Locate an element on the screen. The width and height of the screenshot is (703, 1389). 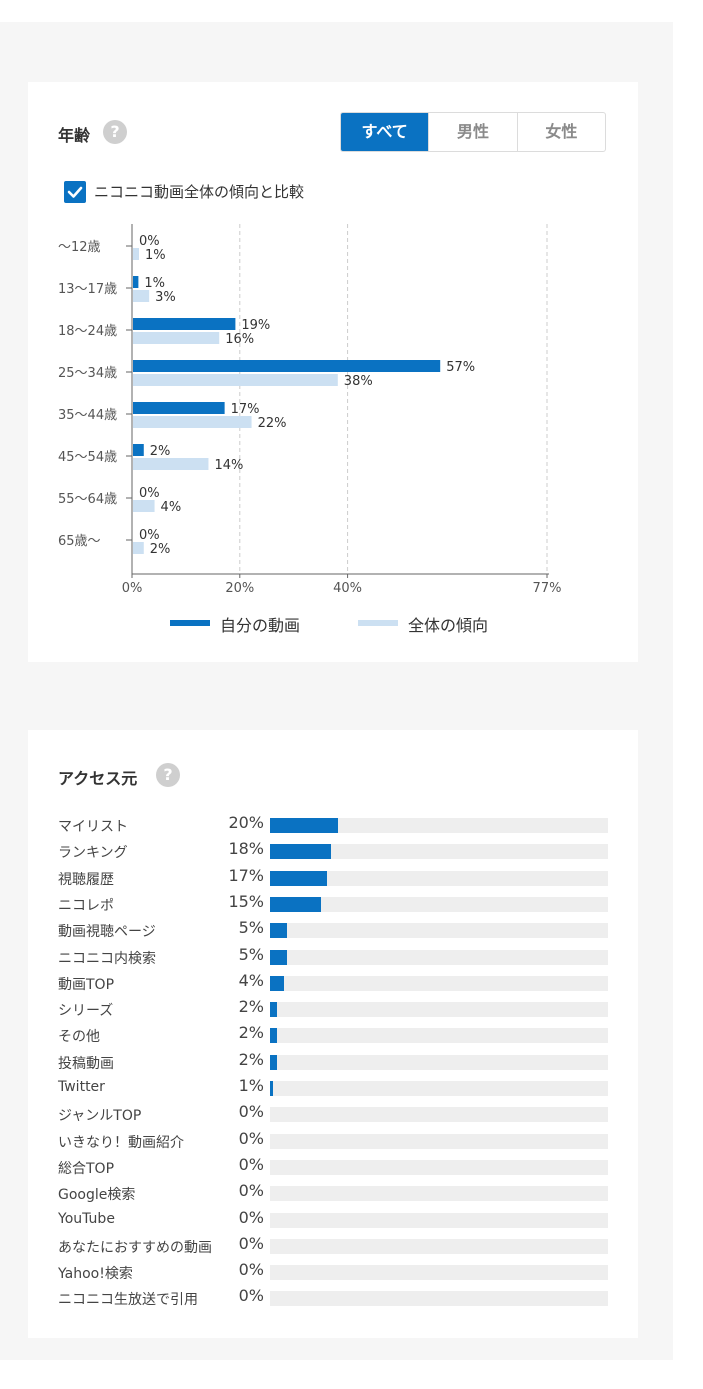
legend-label-overall: 全体の傾向 is located at coordinates (448, 625).